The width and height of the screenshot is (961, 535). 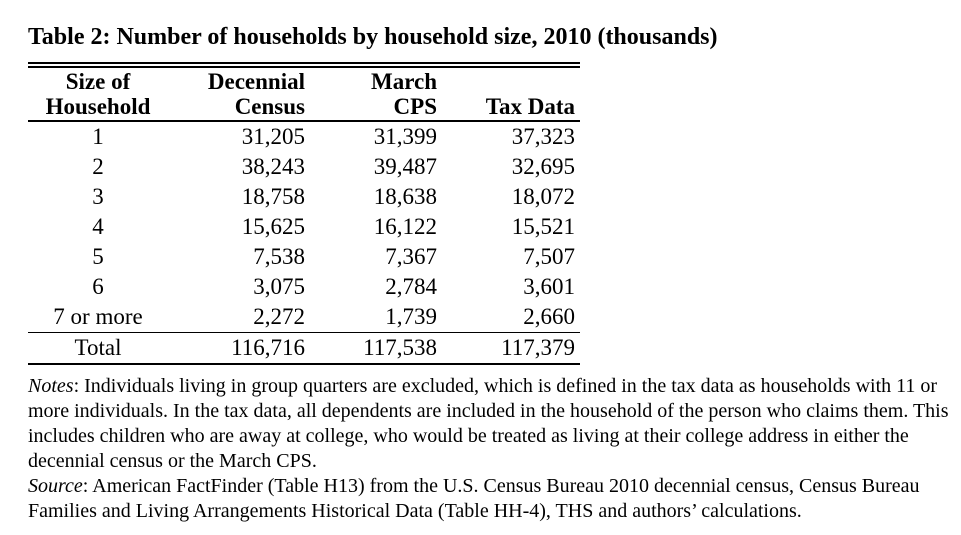 I want to click on table-row-size-4: 4 15,625 16,122 15,521, so click(x=304, y=227).